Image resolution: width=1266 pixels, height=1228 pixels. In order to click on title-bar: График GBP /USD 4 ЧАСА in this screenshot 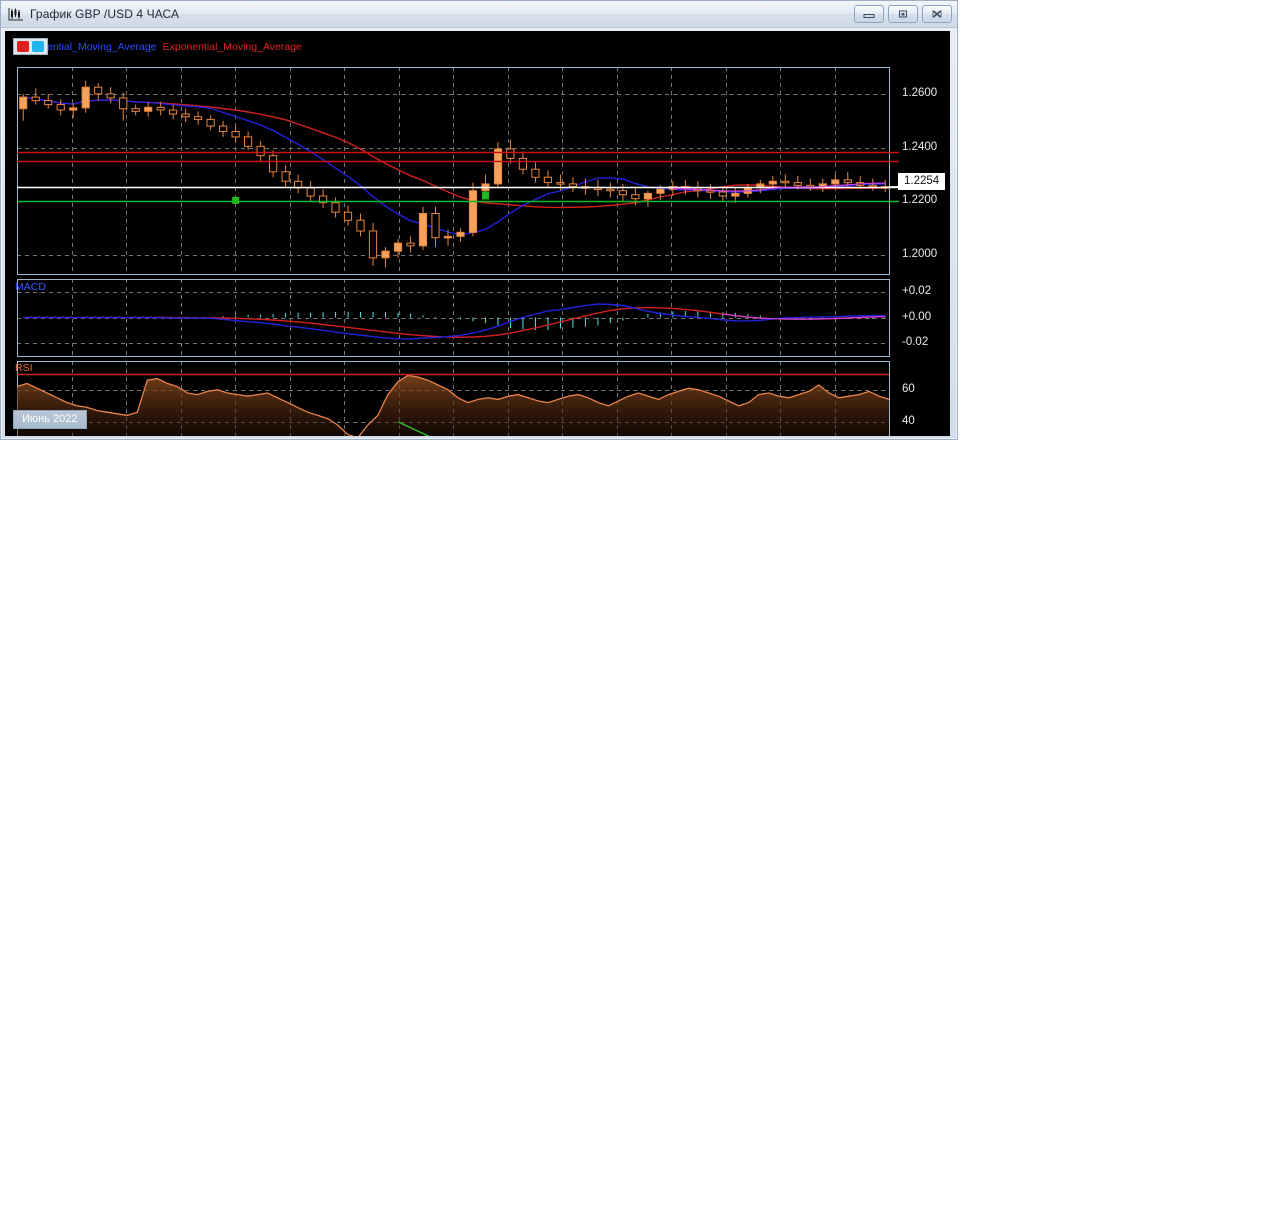, I will do `click(479, 14)`.